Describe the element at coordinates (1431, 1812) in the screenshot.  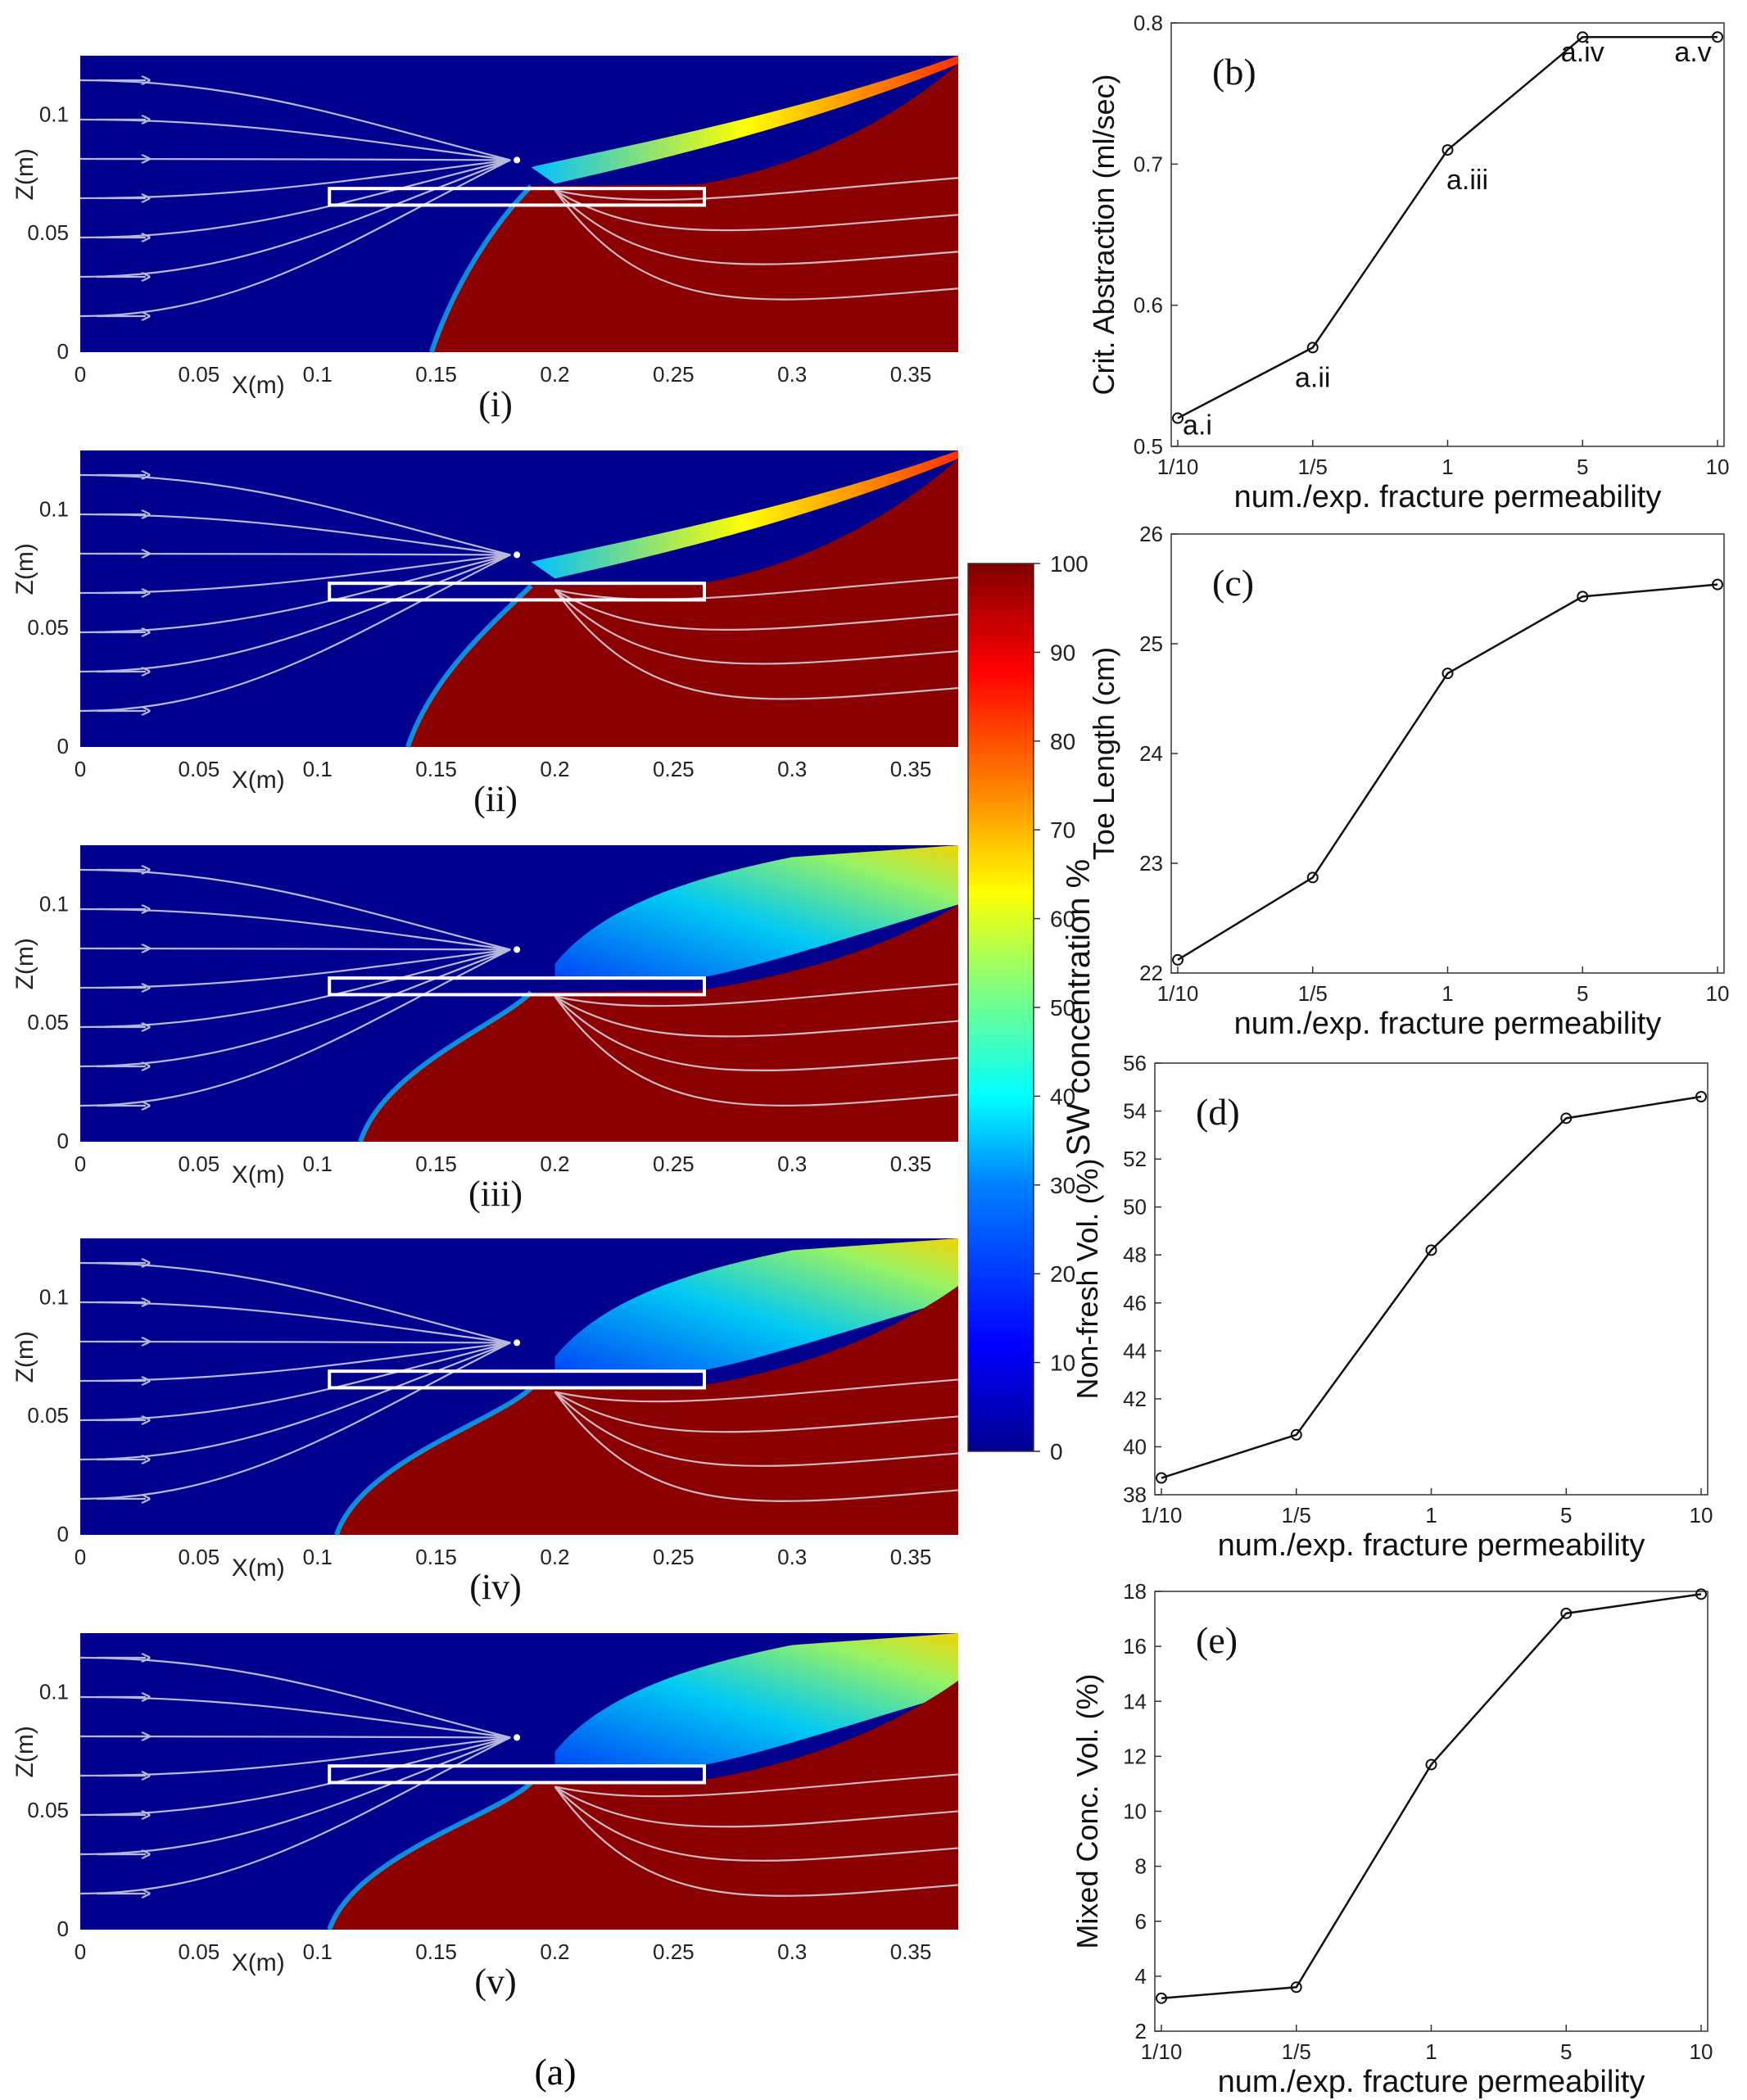
I see `plot-frame` at that location.